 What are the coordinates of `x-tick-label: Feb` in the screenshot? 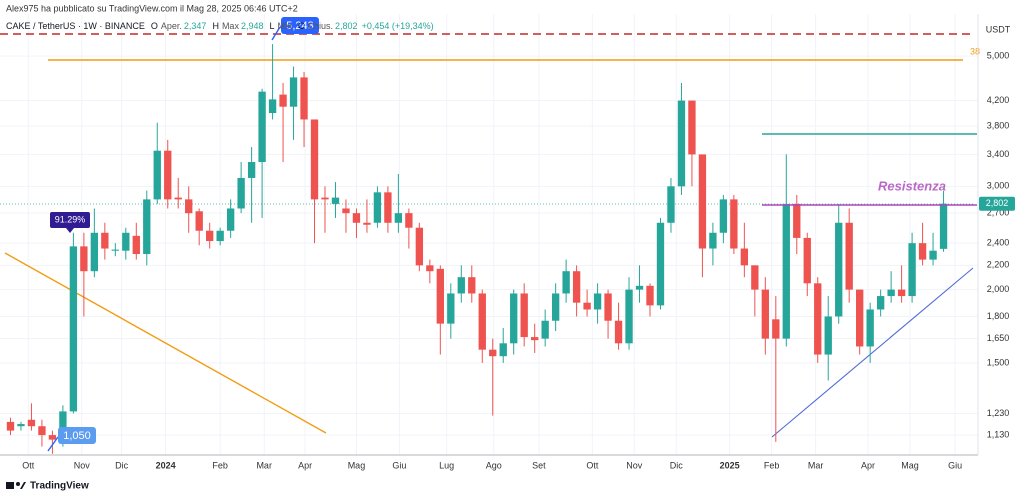 It's located at (220, 465).